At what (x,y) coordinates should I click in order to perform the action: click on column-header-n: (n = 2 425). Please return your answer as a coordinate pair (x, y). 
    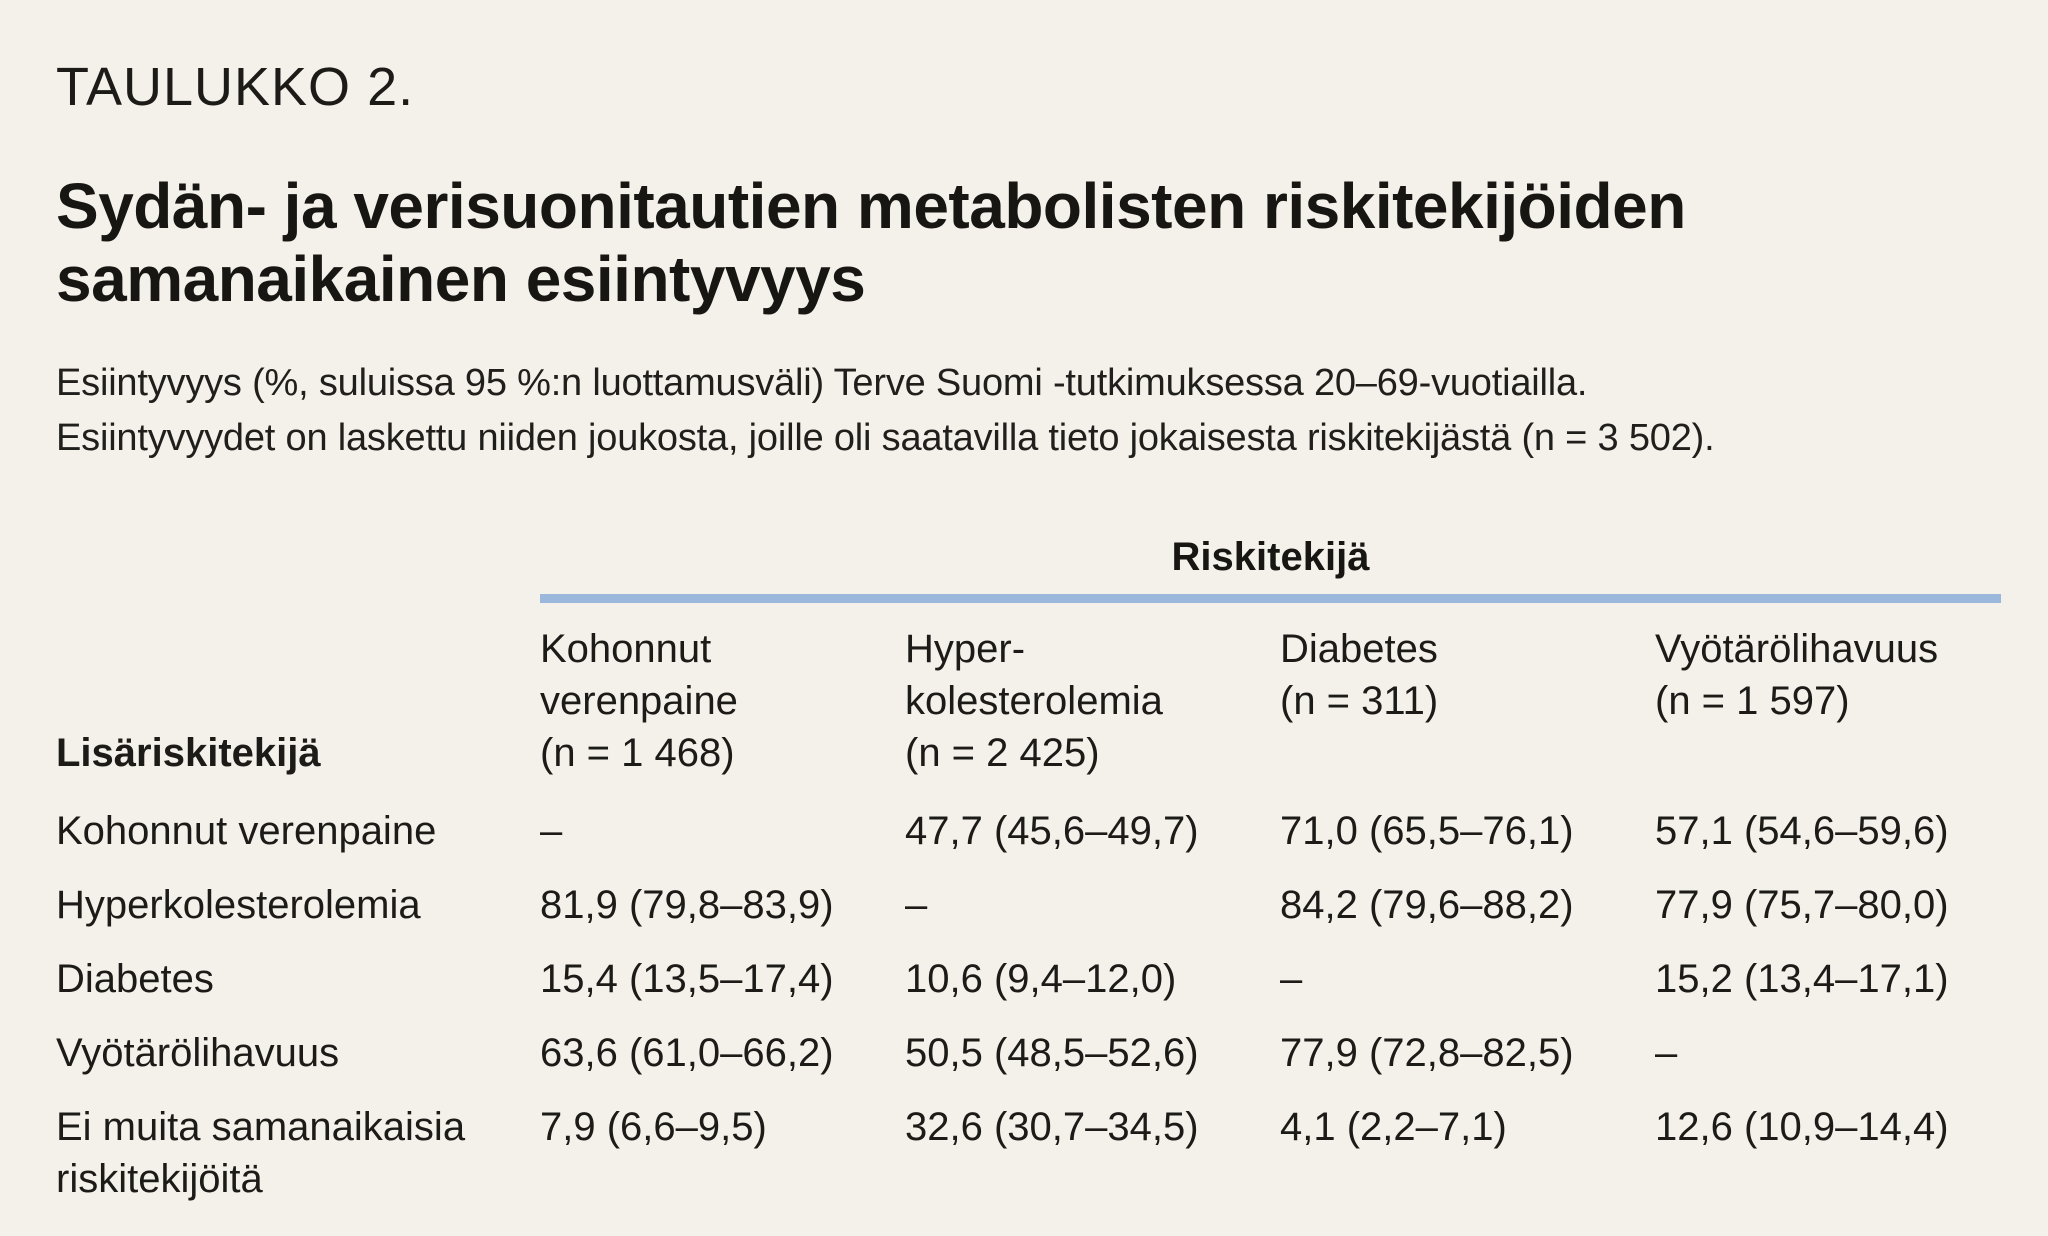
    Looking at the image, I should click on (1002, 753).